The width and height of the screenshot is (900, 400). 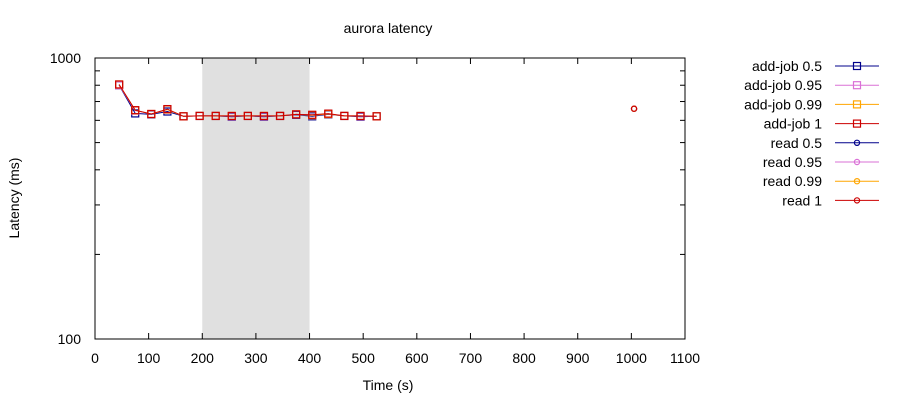 I want to click on legend-label: add-job 1, so click(x=793, y=124).